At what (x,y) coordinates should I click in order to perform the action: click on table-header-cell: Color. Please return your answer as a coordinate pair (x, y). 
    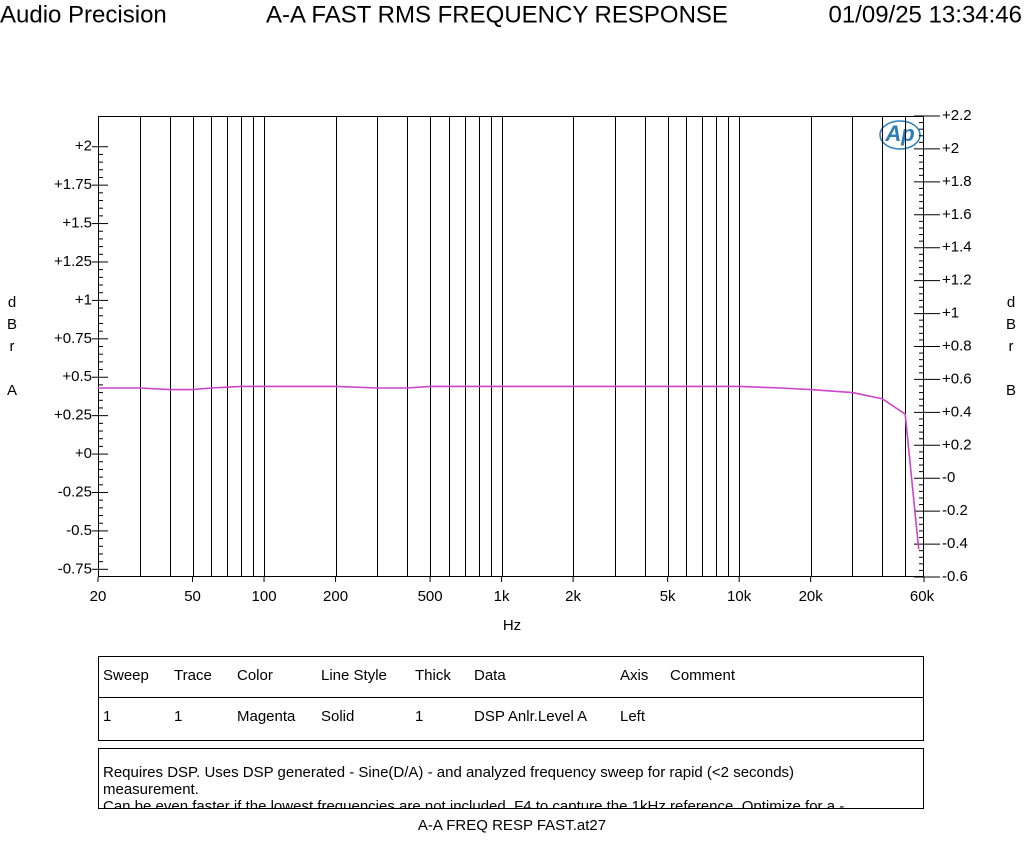
    Looking at the image, I should click on (255, 675).